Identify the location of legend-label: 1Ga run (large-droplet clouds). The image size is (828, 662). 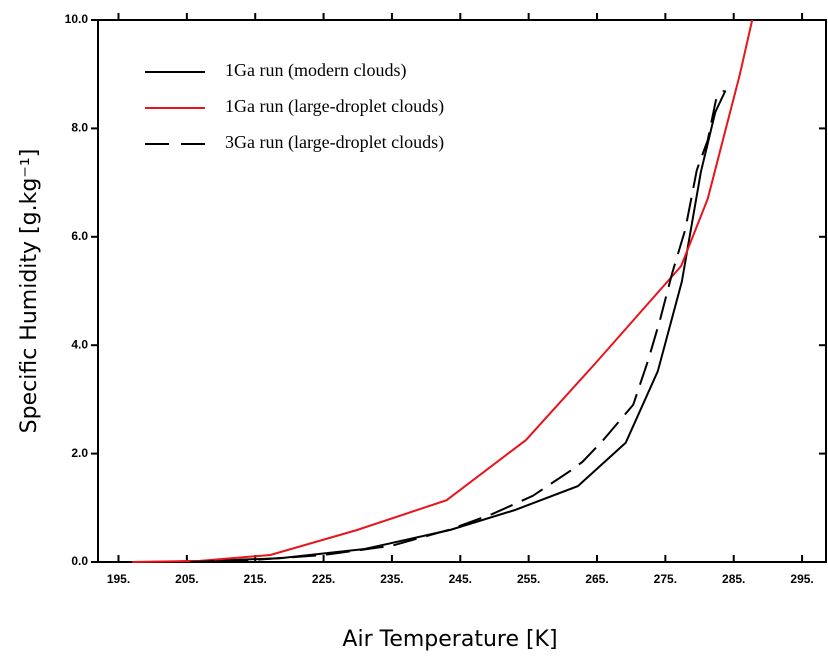
(334, 106).